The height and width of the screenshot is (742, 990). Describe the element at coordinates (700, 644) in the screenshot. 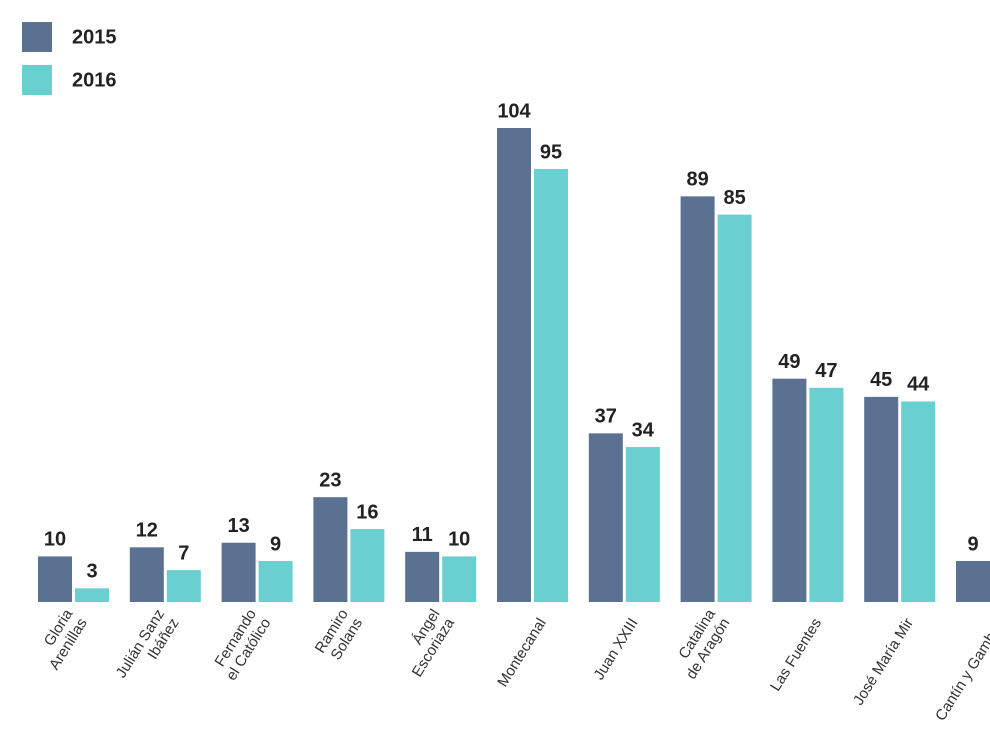

I see `x-tick-label: Catalinade Aragón` at that location.